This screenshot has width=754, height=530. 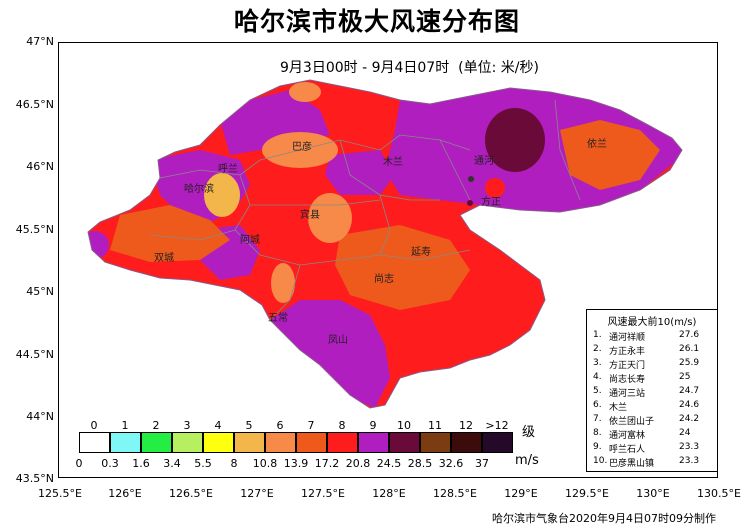 What do you see at coordinates (627, 380) in the screenshot?
I see `ranking-name: 尚志长寿` at bounding box center [627, 380].